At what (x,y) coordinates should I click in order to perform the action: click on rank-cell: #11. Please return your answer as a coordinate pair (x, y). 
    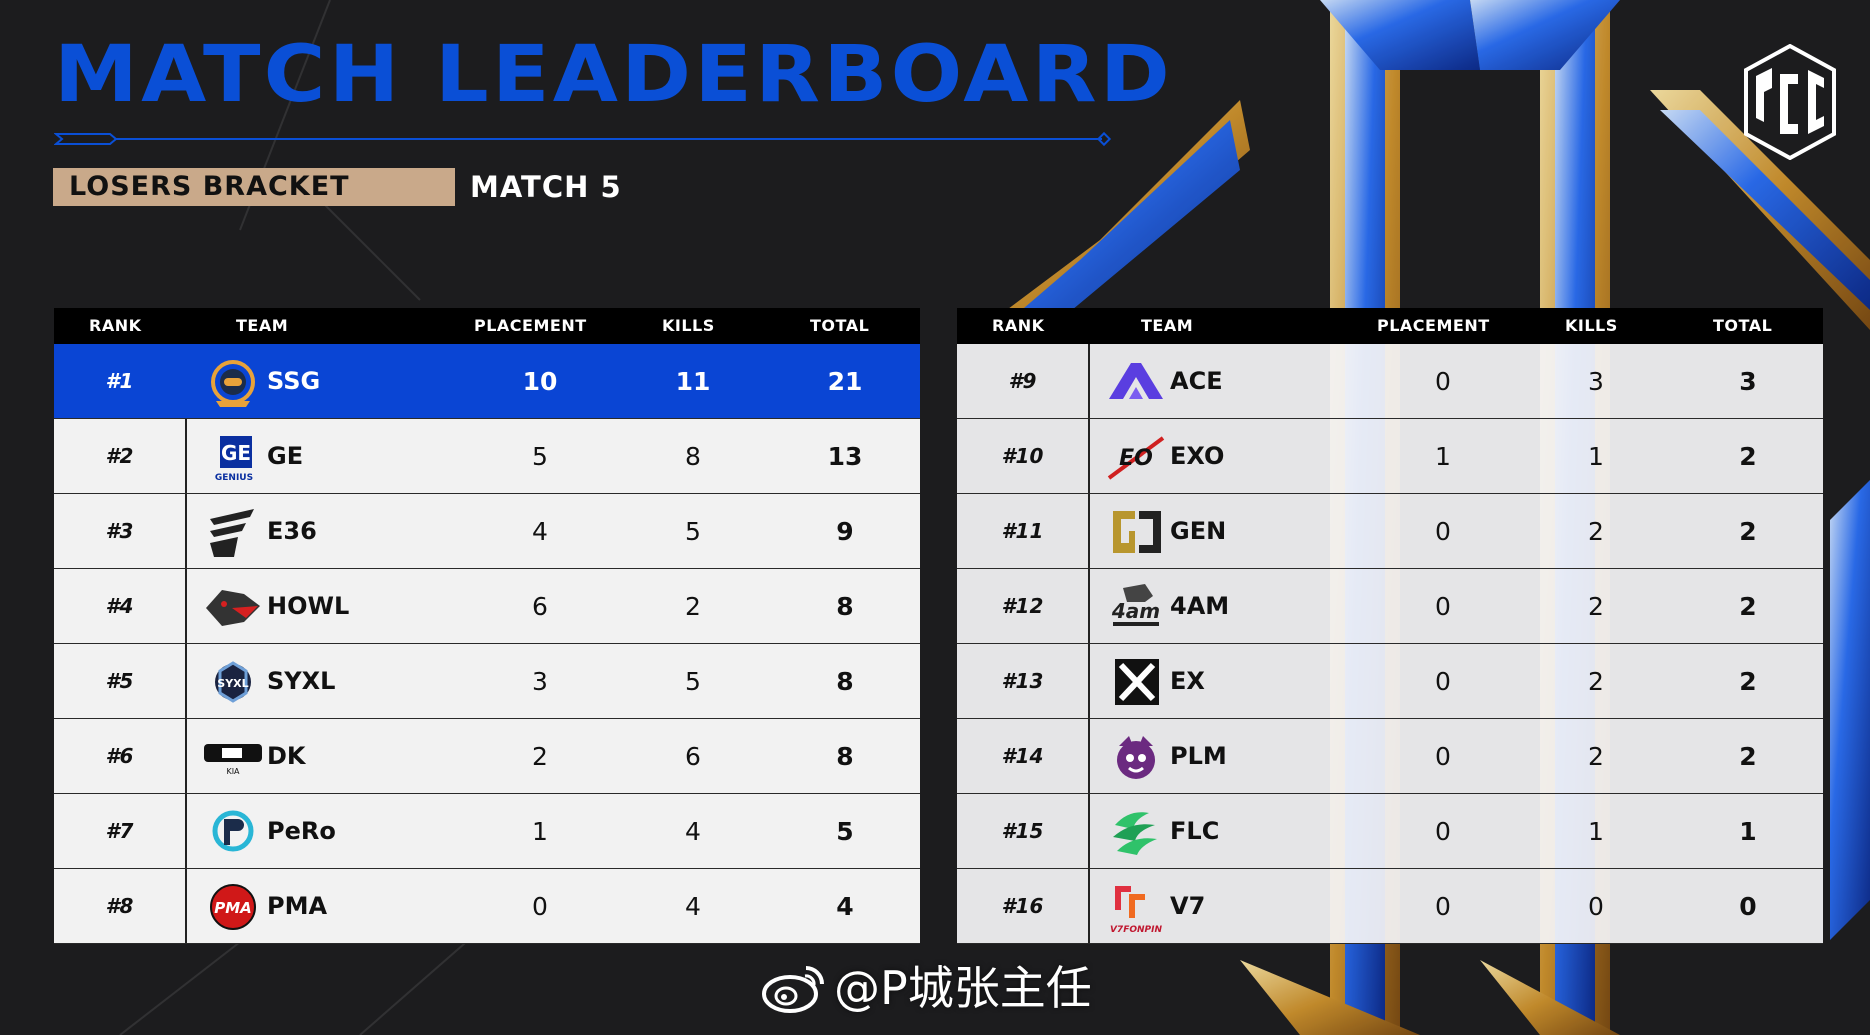
    Looking at the image, I should click on (1022, 531).